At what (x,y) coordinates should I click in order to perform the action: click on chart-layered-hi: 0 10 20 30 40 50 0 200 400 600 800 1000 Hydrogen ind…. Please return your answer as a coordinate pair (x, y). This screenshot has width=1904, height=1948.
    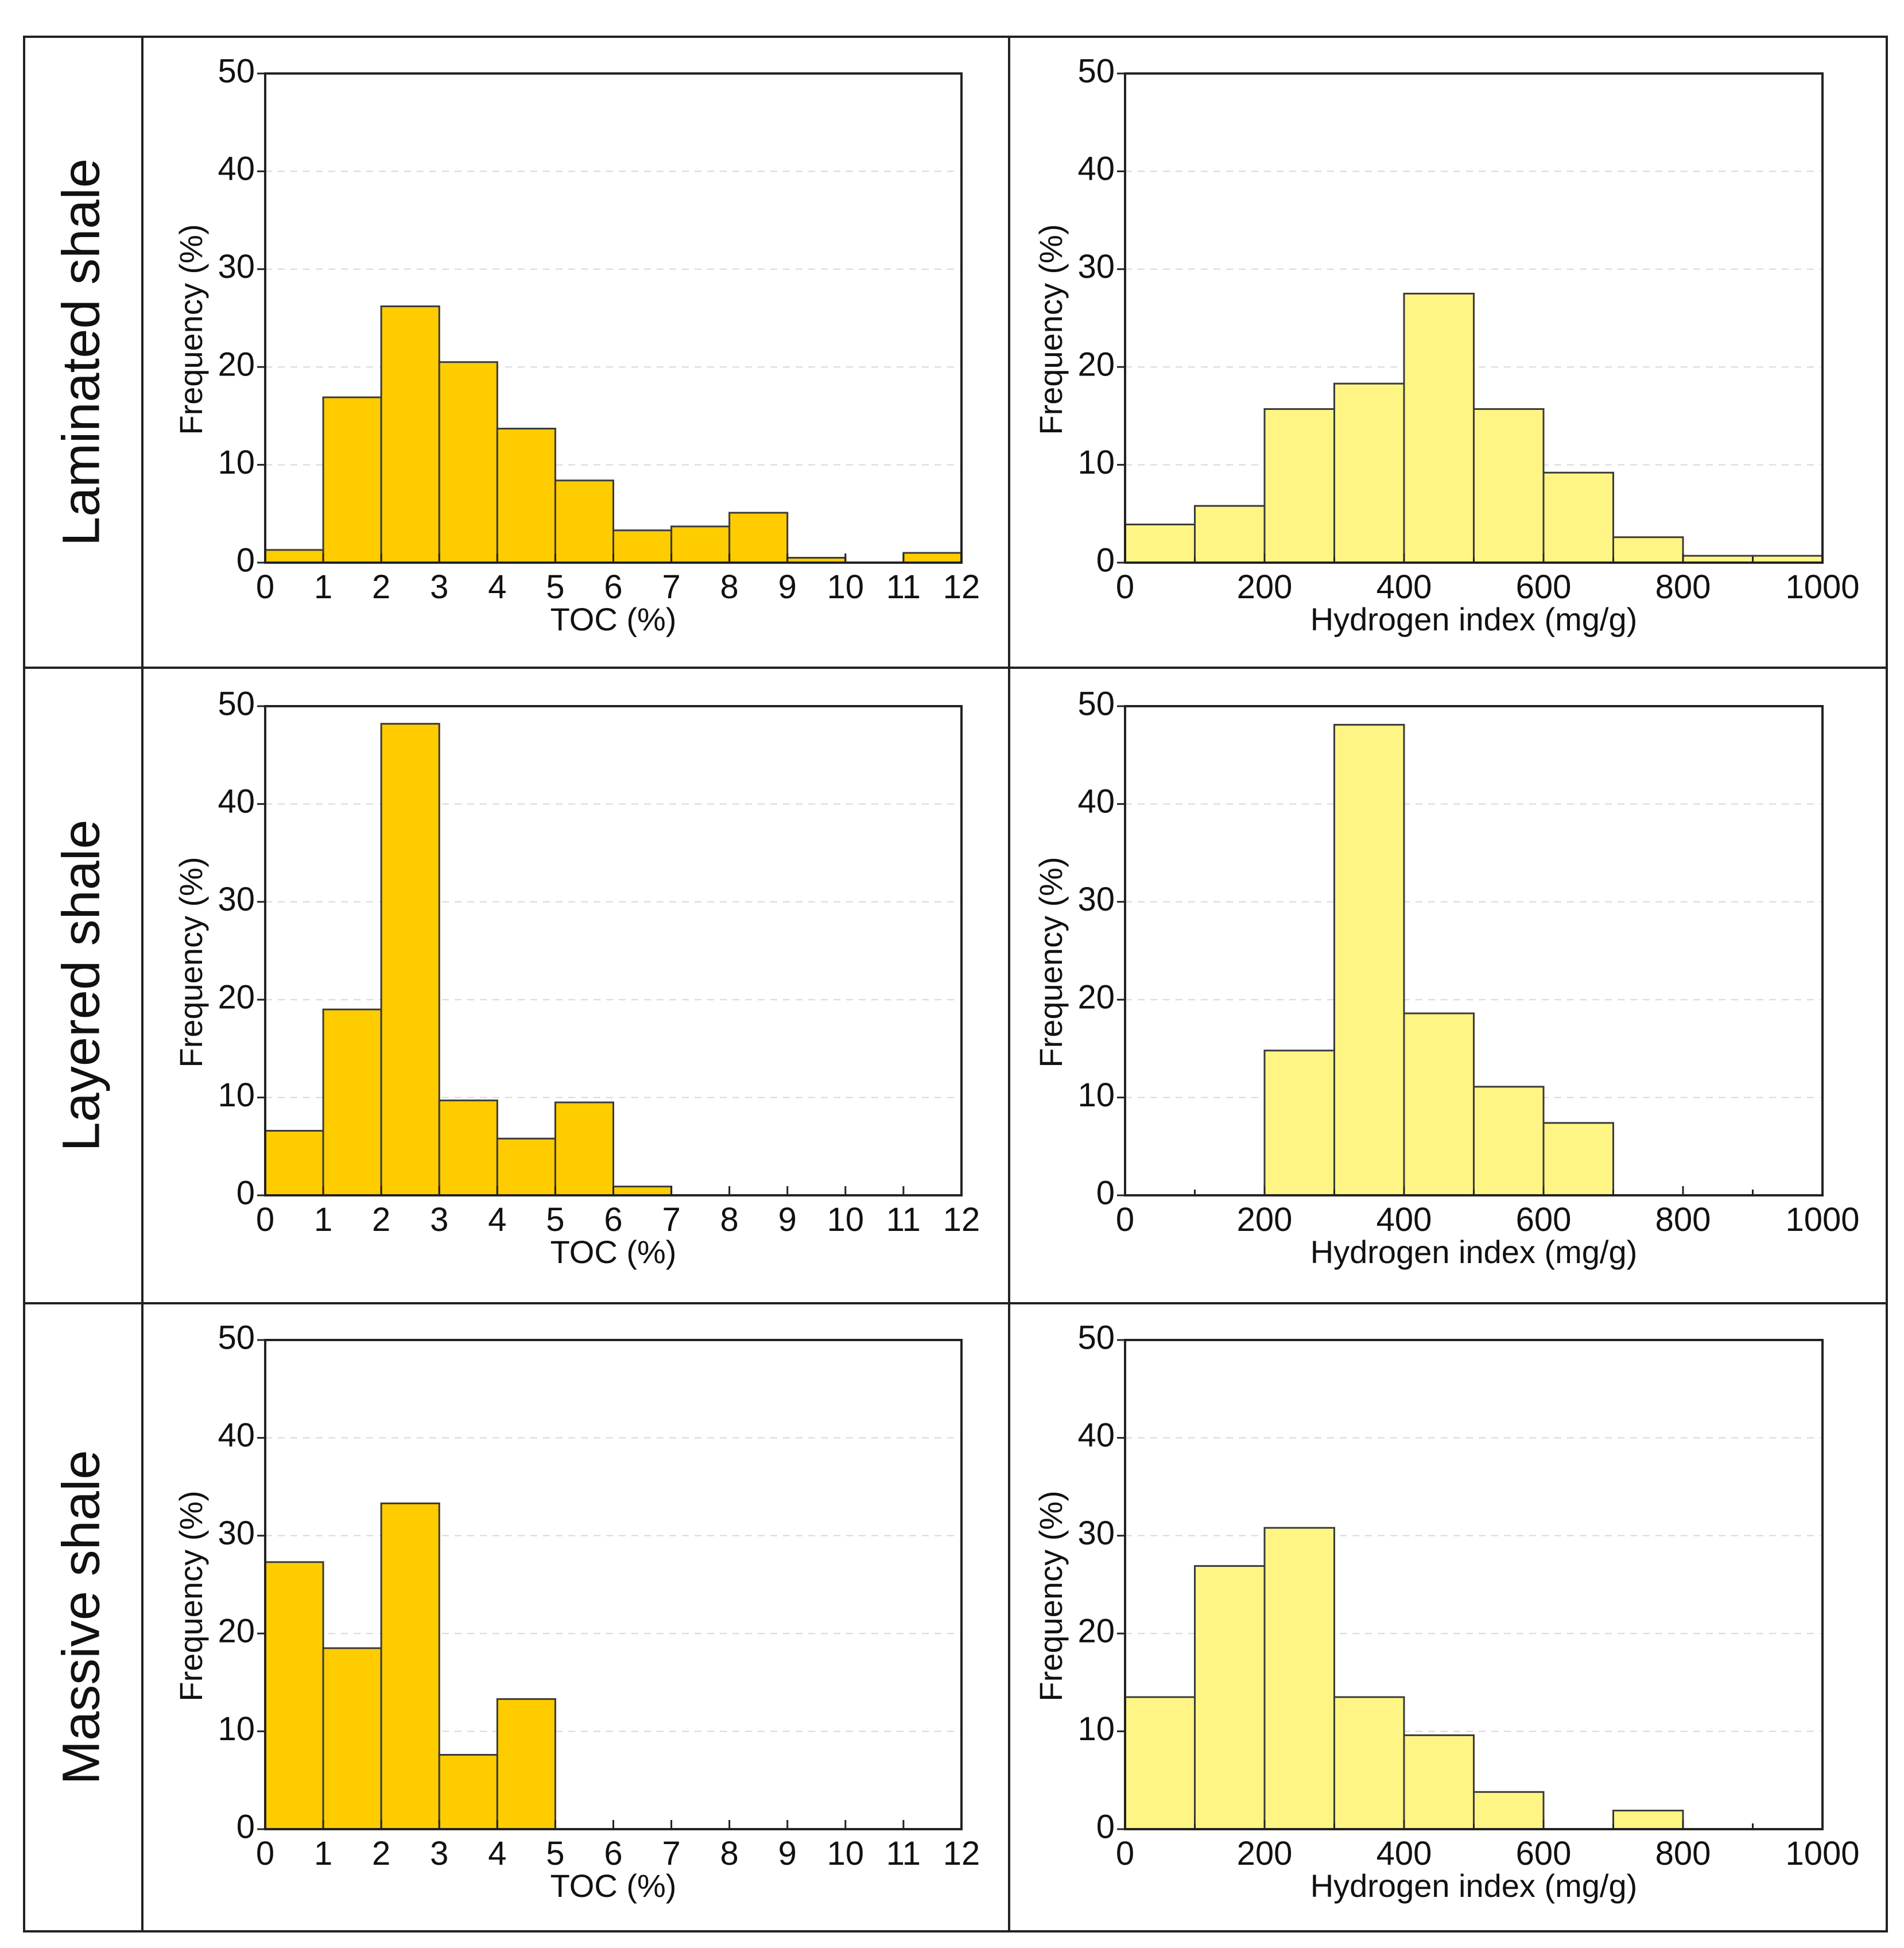
    Looking at the image, I should click on (1446, 978).